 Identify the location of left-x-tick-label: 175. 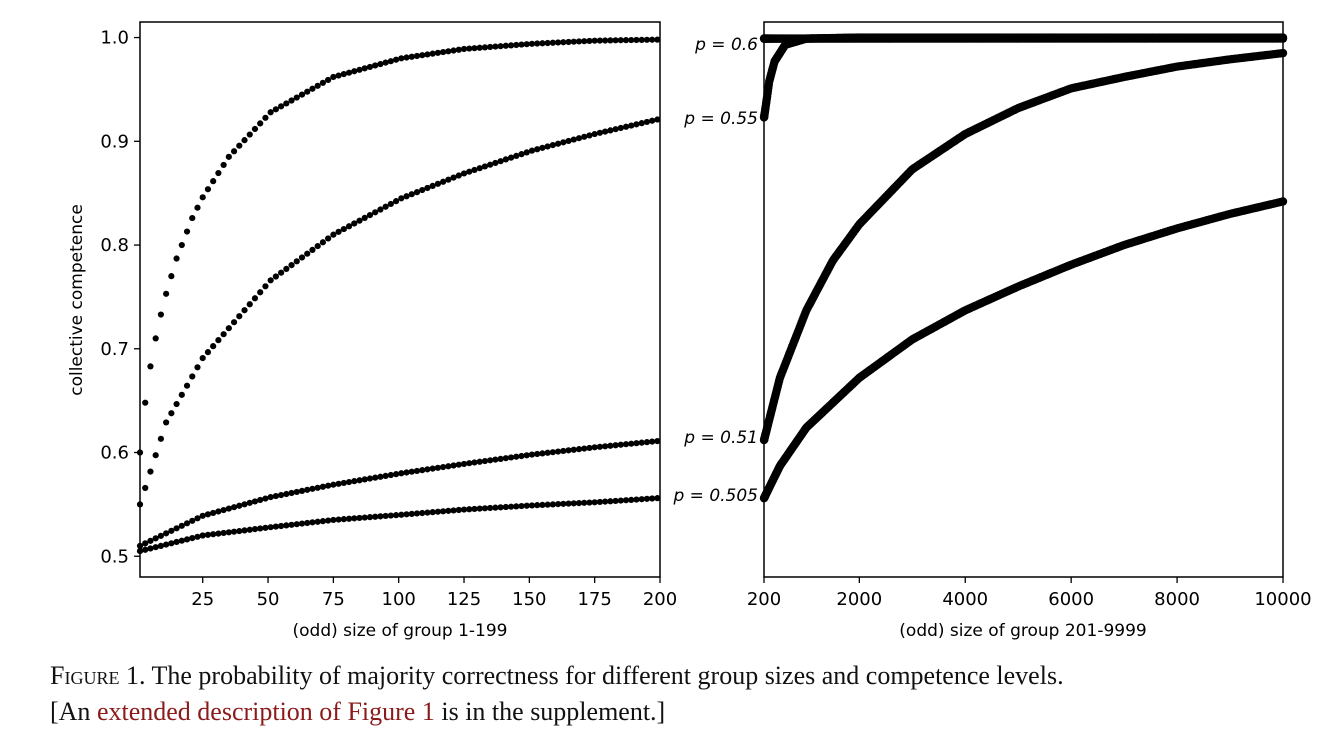
(594, 599).